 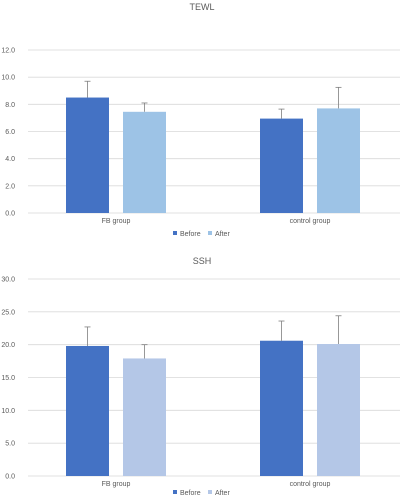 What do you see at coordinates (10, 186) in the screenshot?
I see `y-tick-label: 2.0` at bounding box center [10, 186].